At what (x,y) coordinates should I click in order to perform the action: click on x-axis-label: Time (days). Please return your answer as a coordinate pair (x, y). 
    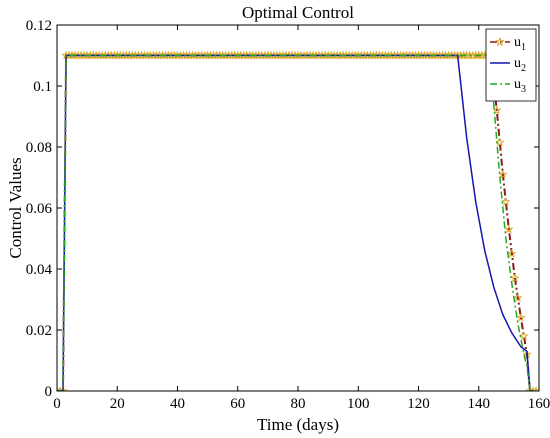
    Looking at the image, I should click on (298, 424).